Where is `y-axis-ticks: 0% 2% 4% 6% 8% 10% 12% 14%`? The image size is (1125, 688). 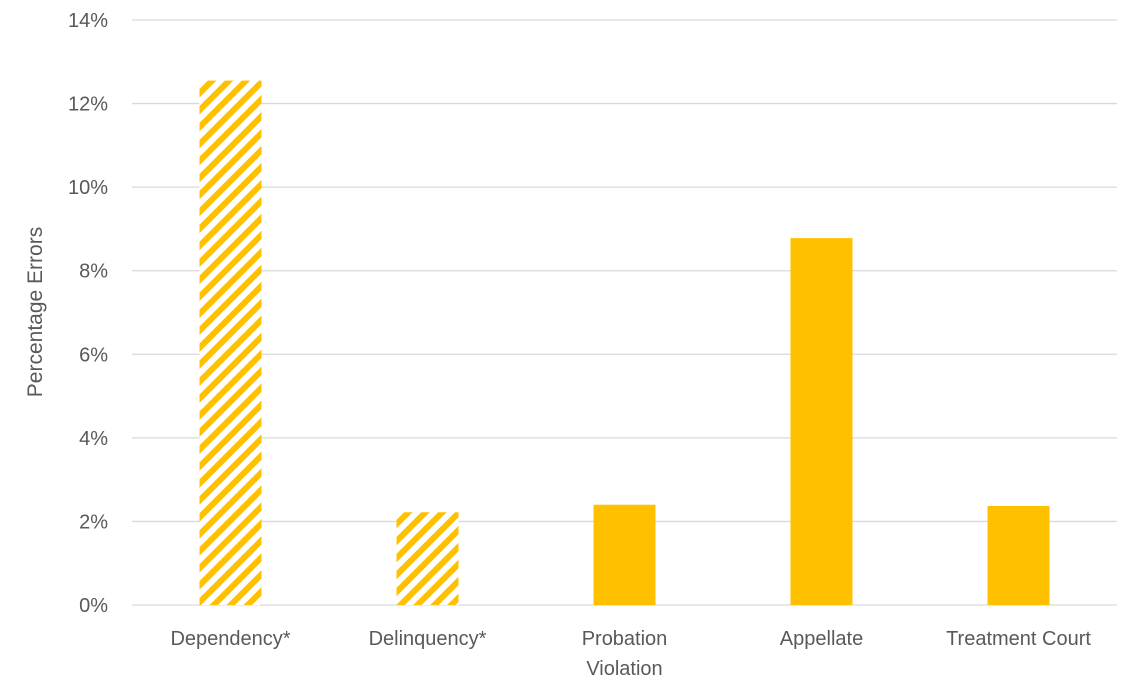 y-axis-ticks: 0% 2% 4% 6% 8% 10% 12% 14% is located at coordinates (88, 313).